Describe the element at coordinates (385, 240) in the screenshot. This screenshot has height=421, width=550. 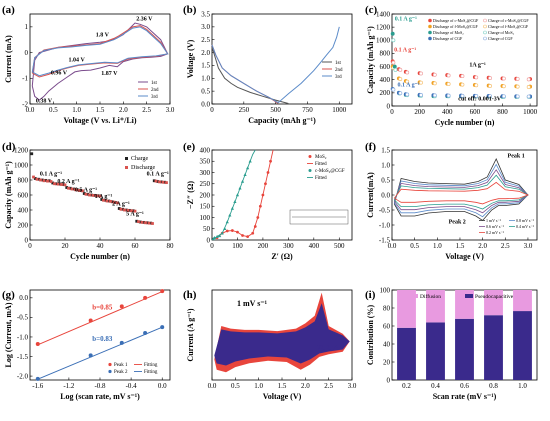
I see `y-tick-label: -1.5` at that location.